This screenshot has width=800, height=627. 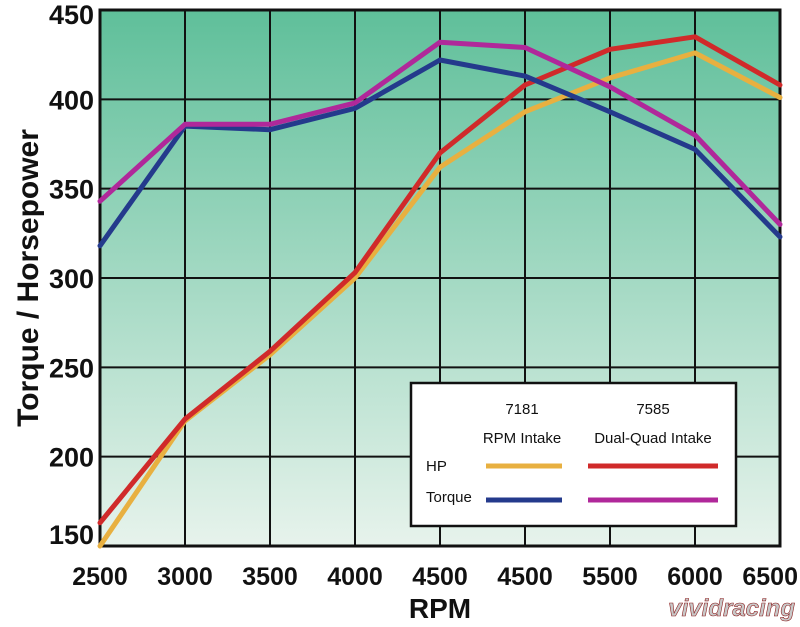 What do you see at coordinates (270, 577) in the screenshot?
I see `x-tick-label: 3500` at bounding box center [270, 577].